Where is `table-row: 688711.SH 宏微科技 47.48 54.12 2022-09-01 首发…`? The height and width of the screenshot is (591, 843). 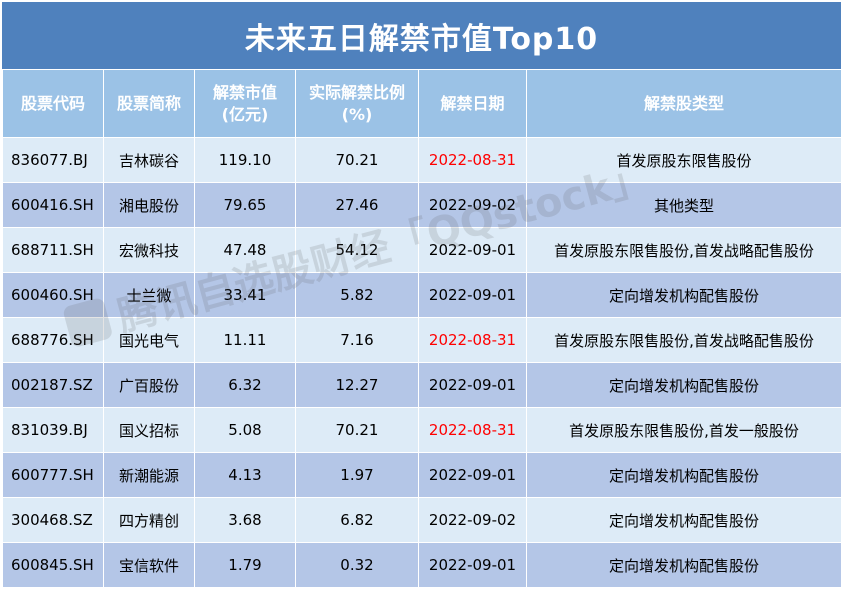 table-row: 688711.SH 宏微科技 47.48 54.12 2022-09-01 首发… is located at coordinates (422, 250).